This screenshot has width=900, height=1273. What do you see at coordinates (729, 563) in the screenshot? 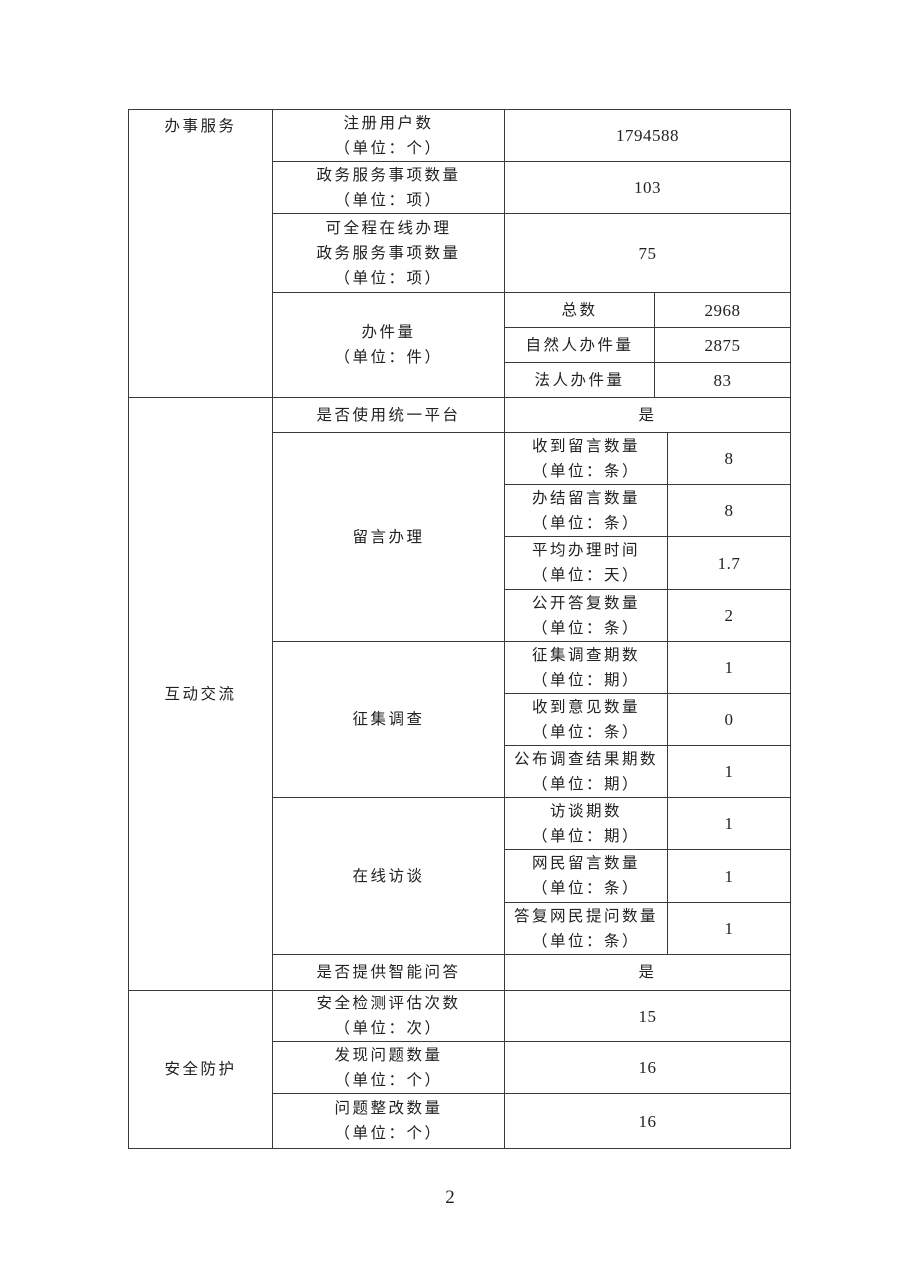
I see `sub-row-value: 1.7` at bounding box center [729, 563].